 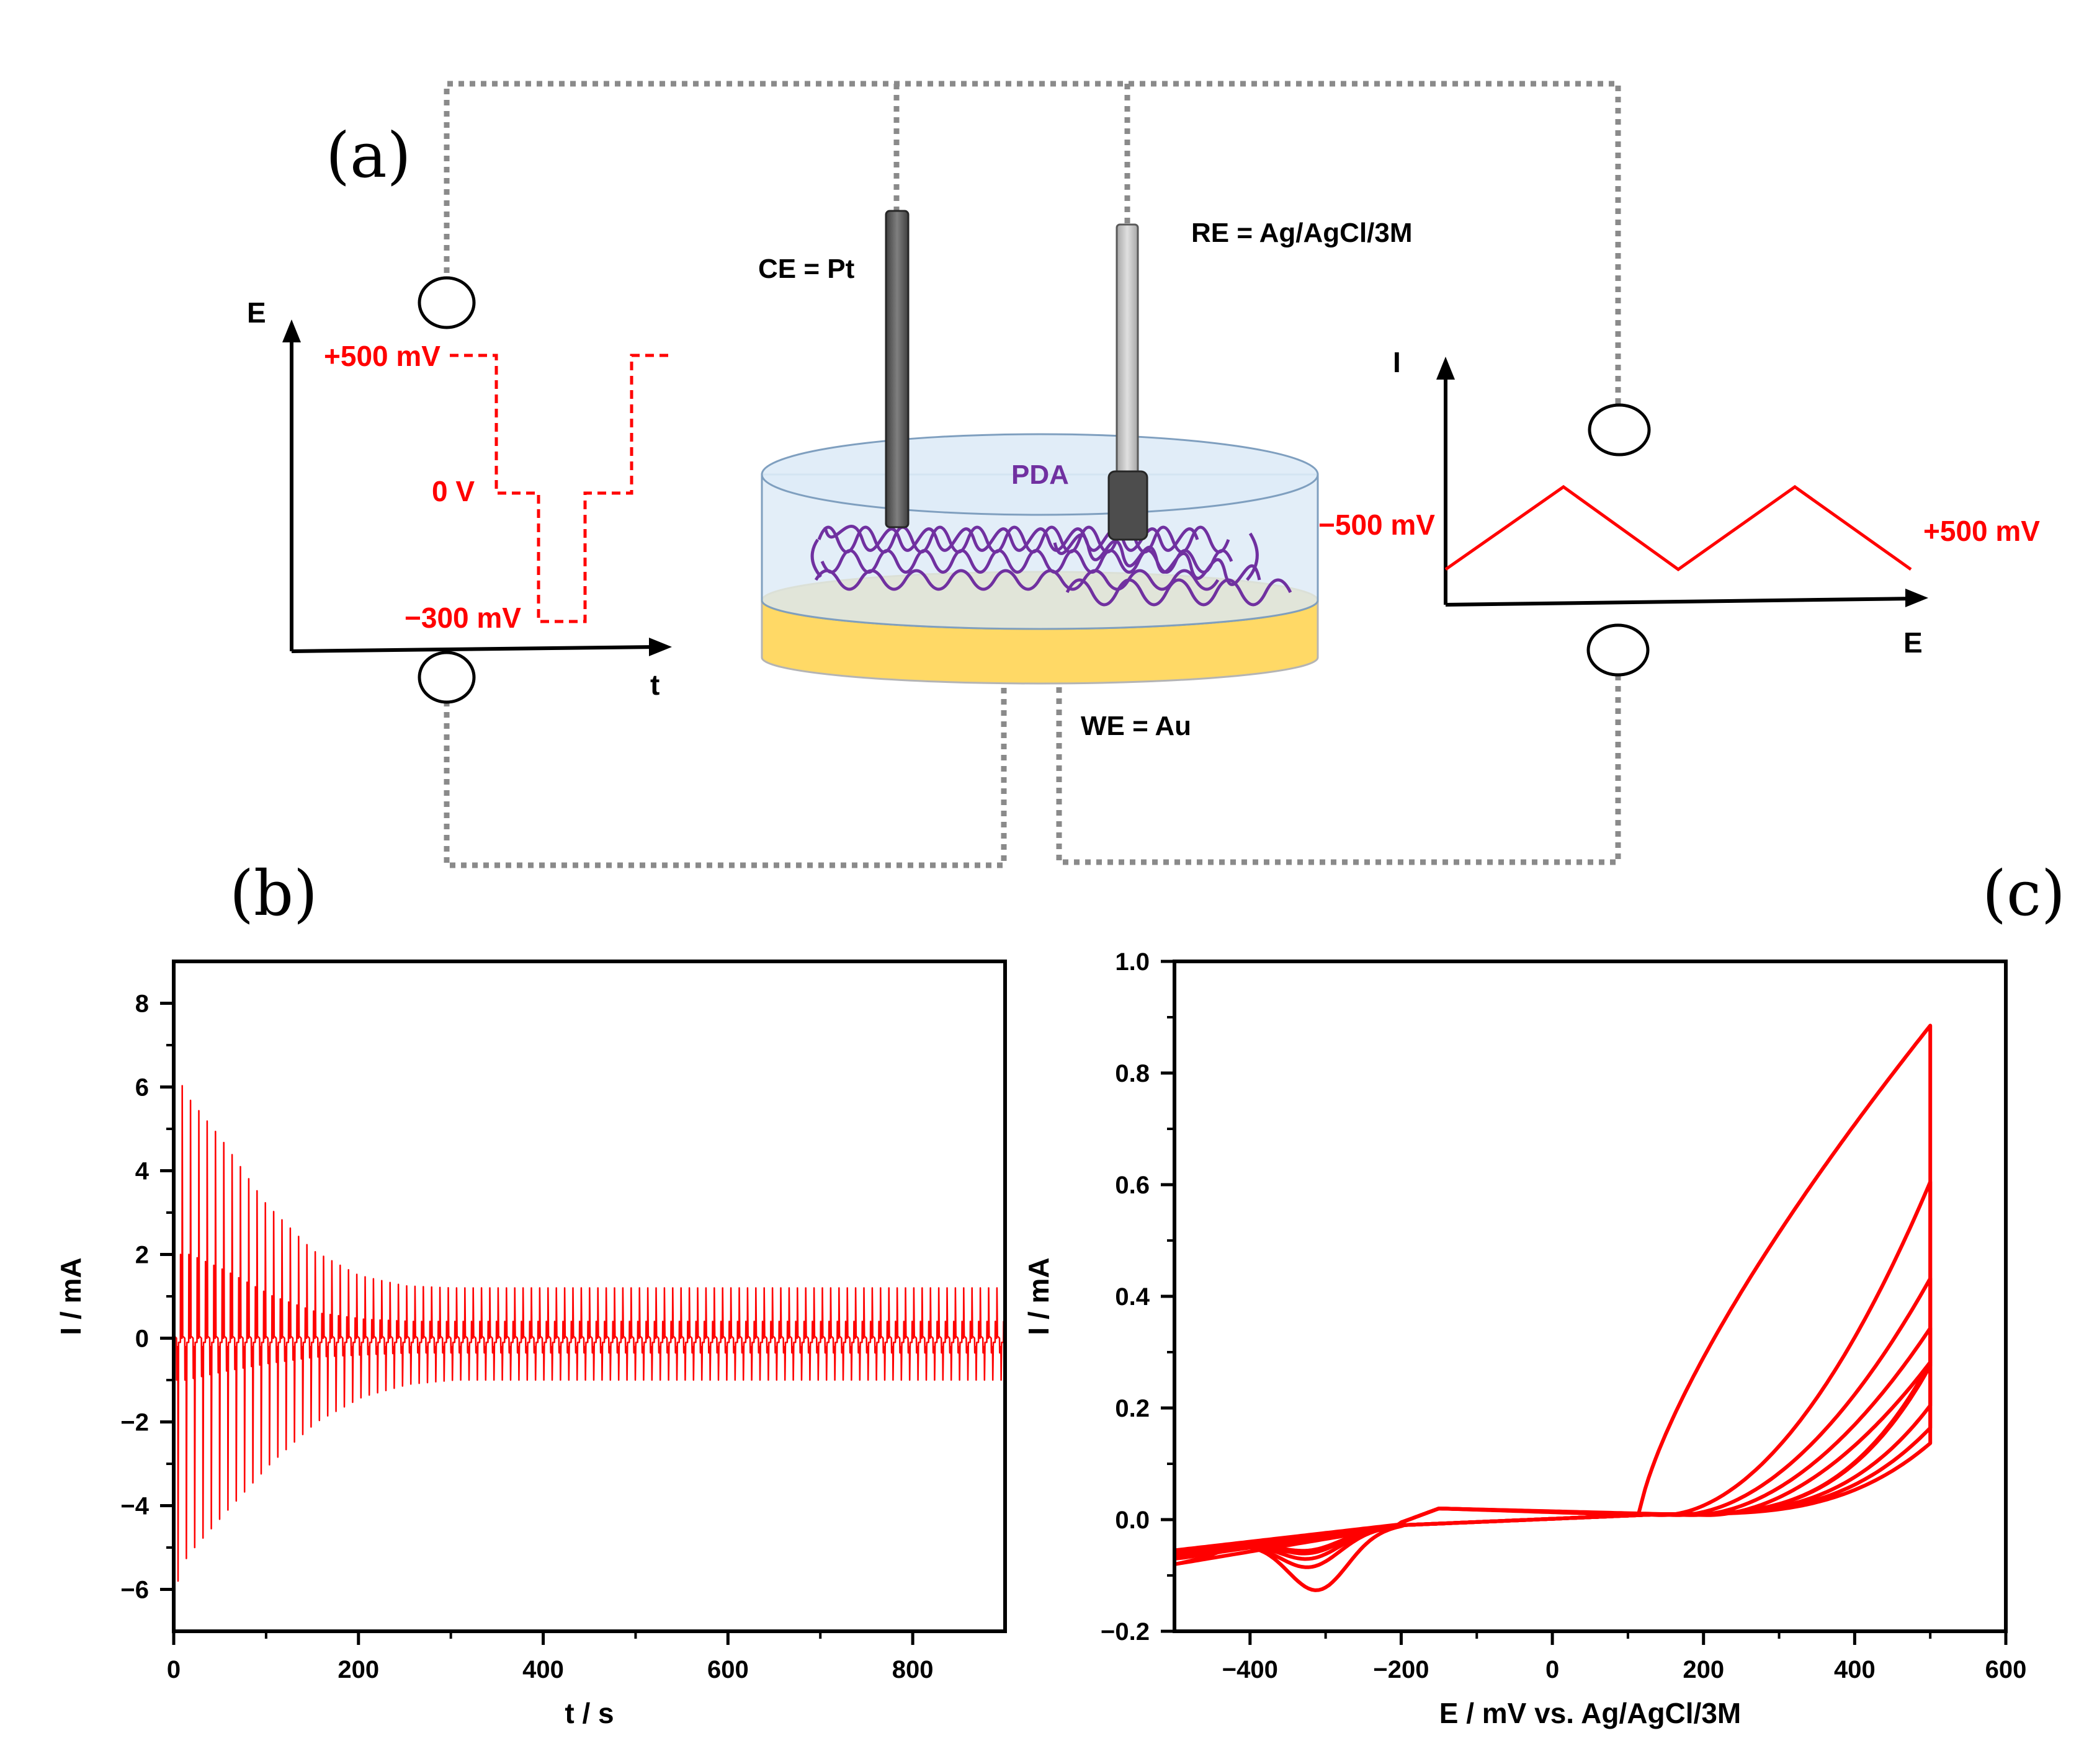 I want to click on chart-c-cycle-1-trace, so click(x=1553, y=1307).